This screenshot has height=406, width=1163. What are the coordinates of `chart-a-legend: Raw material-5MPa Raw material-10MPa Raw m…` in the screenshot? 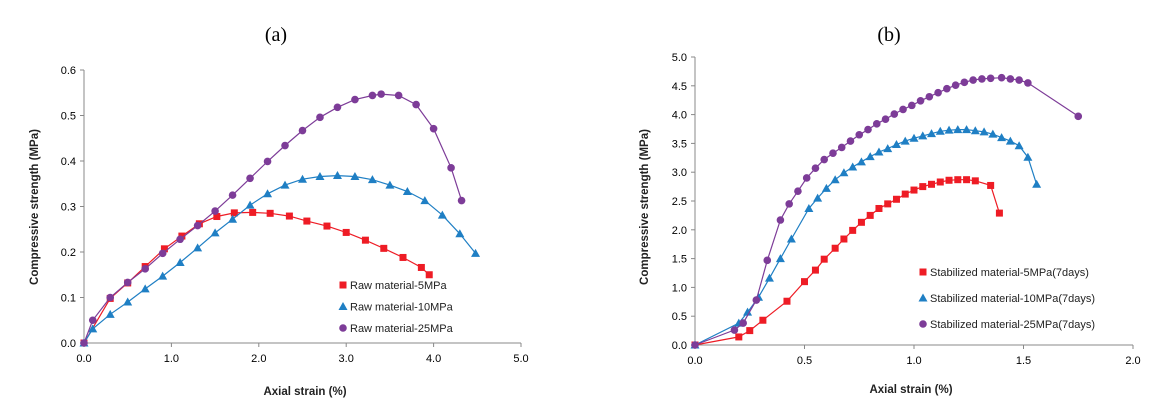 It's located at (396, 307).